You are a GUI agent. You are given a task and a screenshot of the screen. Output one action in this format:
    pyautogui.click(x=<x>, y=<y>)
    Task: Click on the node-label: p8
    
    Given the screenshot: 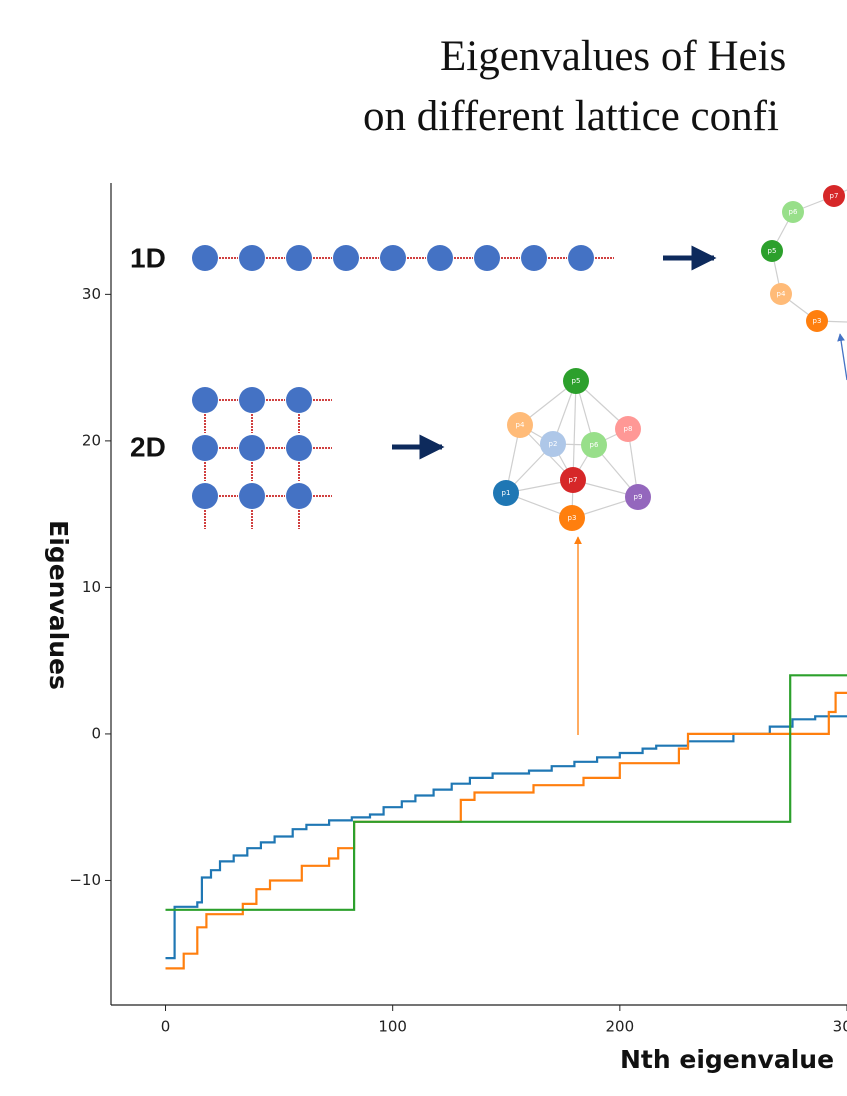 What is the action you would take?
    pyautogui.click(x=628, y=429)
    